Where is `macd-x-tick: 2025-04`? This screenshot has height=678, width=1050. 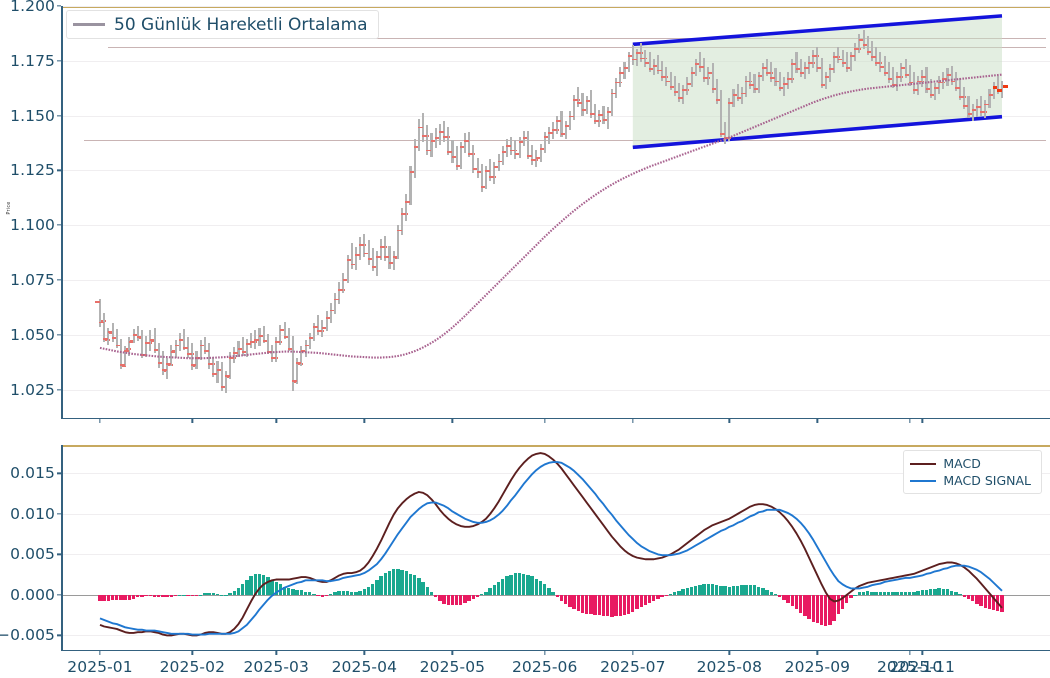 macd-x-tick: 2025-04 is located at coordinates (364, 667).